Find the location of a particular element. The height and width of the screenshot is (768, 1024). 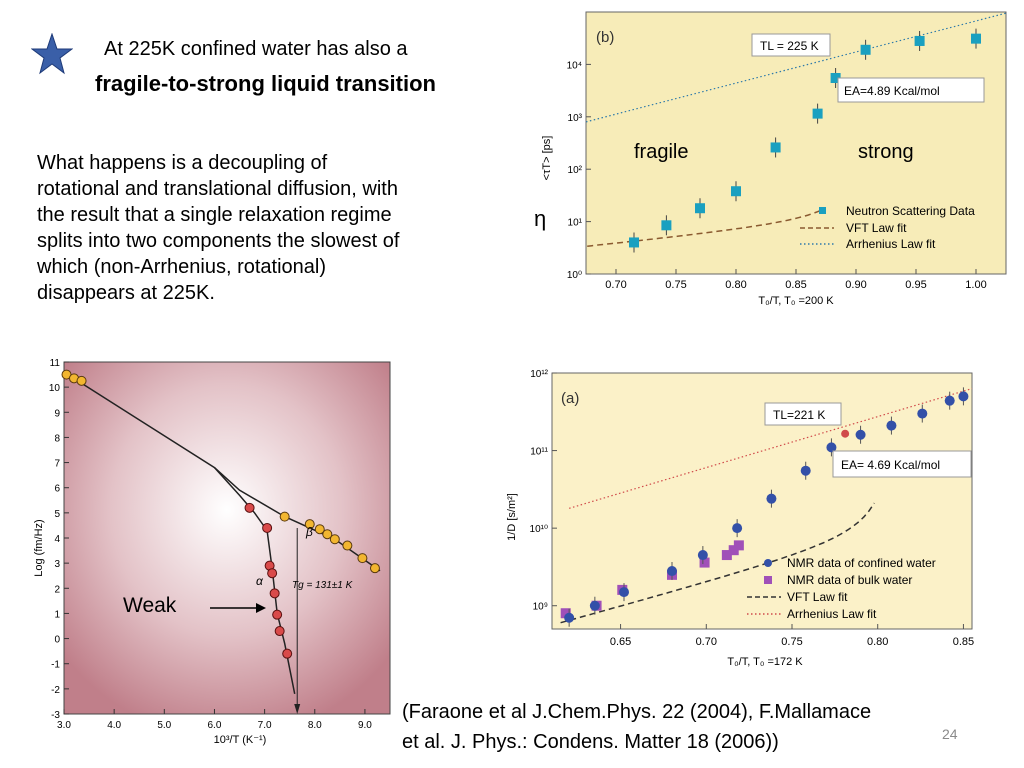

y-tick-label: 10⁰ is located at coordinates (574, 275).